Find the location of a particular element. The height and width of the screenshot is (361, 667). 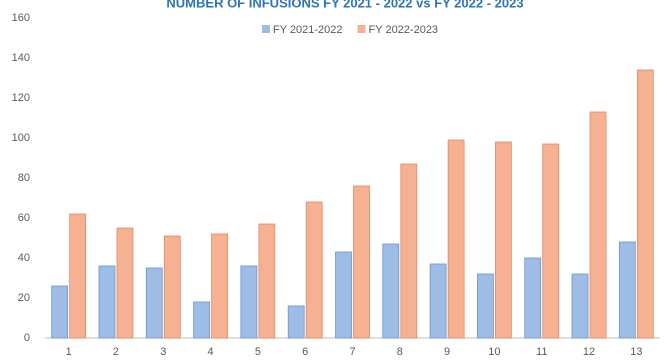

x-tick-label: 9 is located at coordinates (447, 352).